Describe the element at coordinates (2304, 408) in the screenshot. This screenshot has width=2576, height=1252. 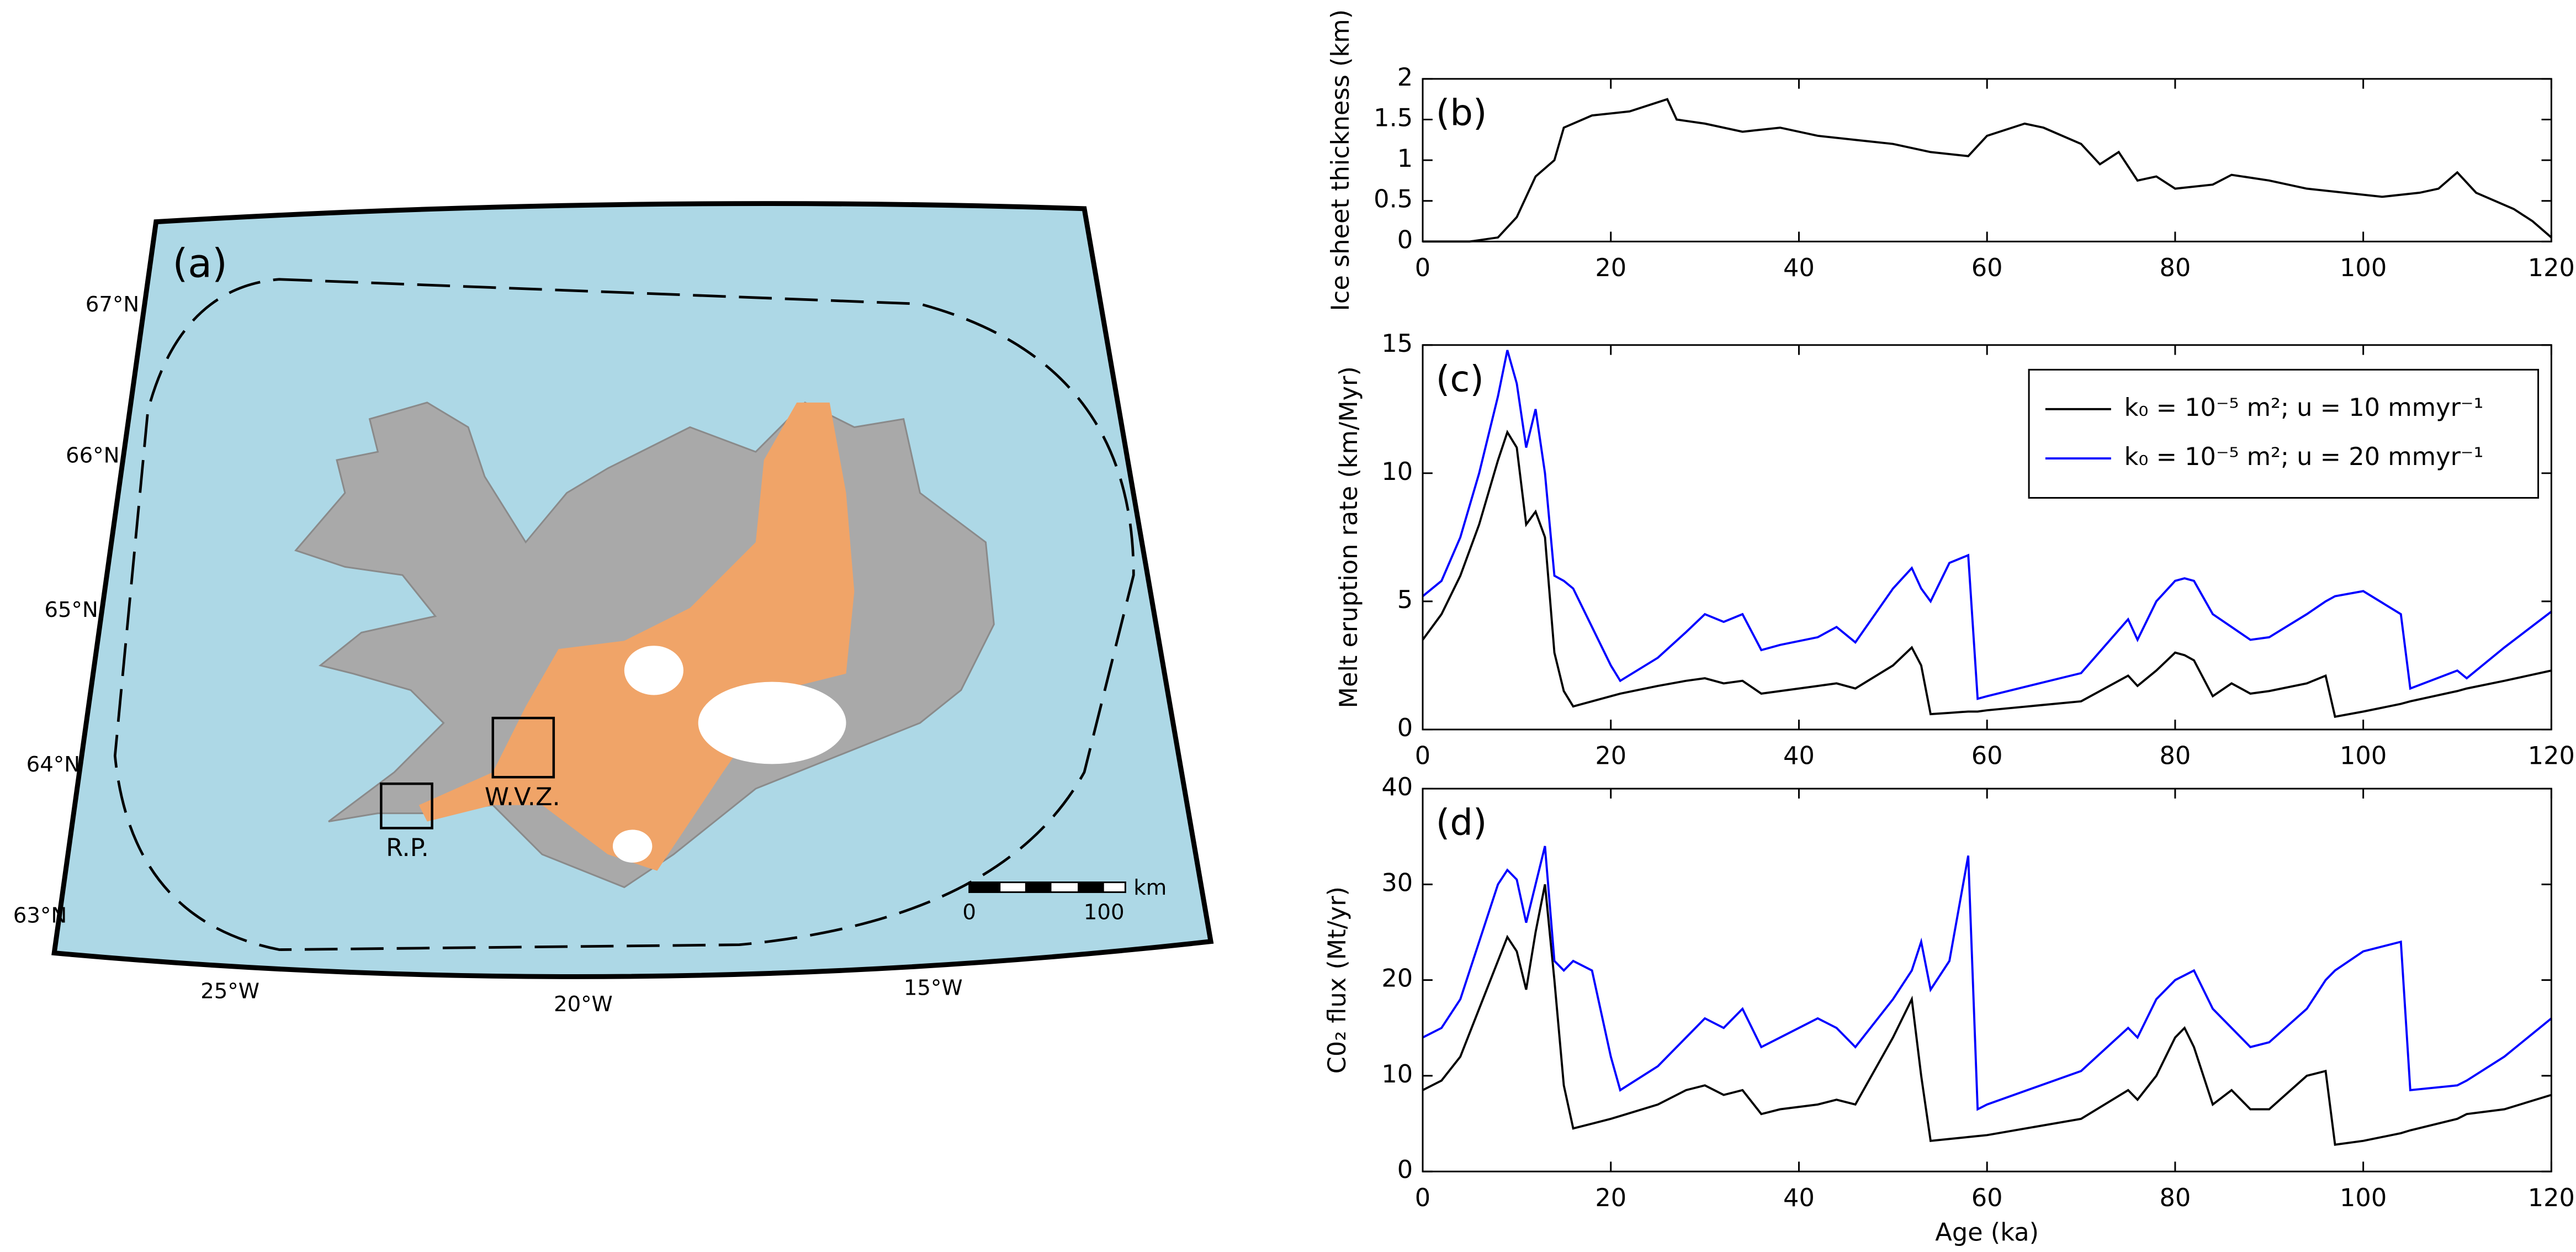
I see `legend-label: k₀ = 10⁻⁵ m²; u = 10 mmyr⁻¹` at that location.